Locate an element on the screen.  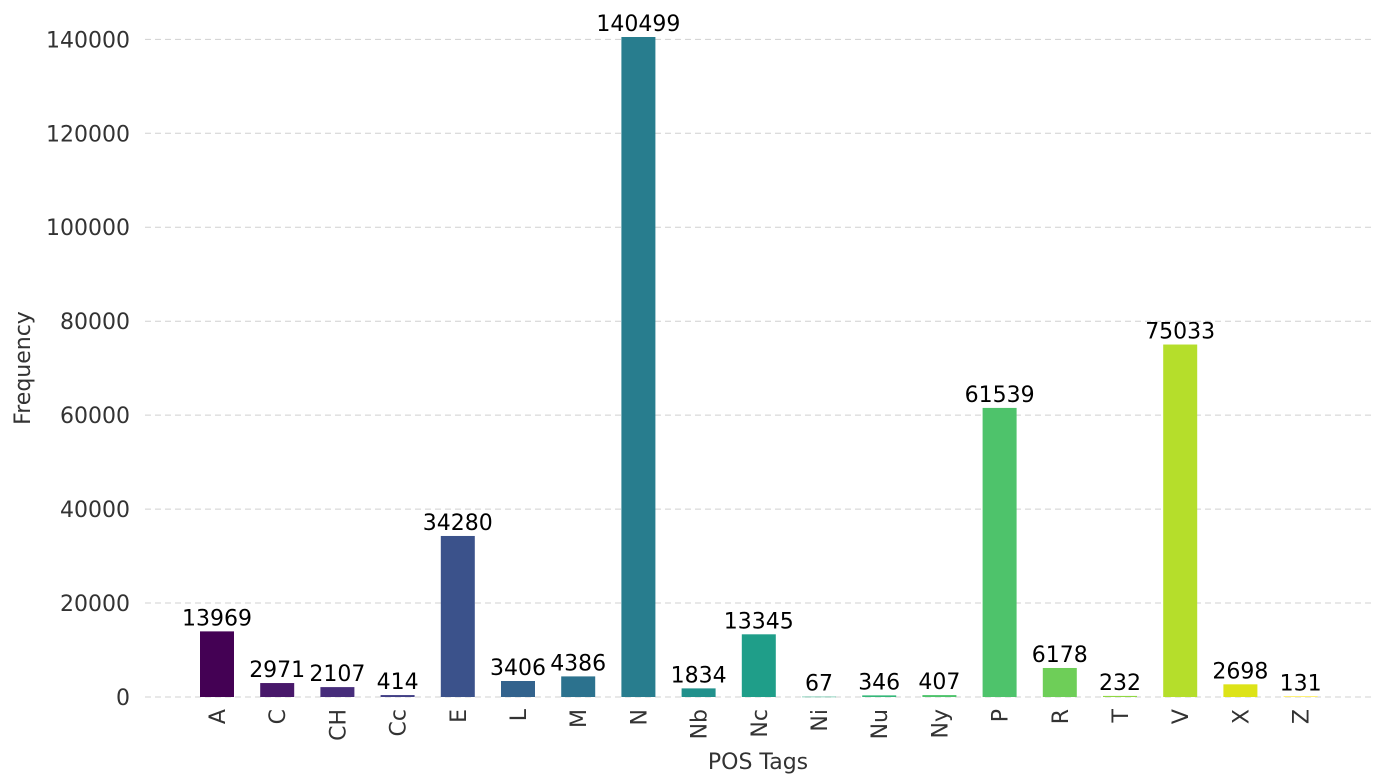
data-label-Nb: 1834 is located at coordinates (699, 675).